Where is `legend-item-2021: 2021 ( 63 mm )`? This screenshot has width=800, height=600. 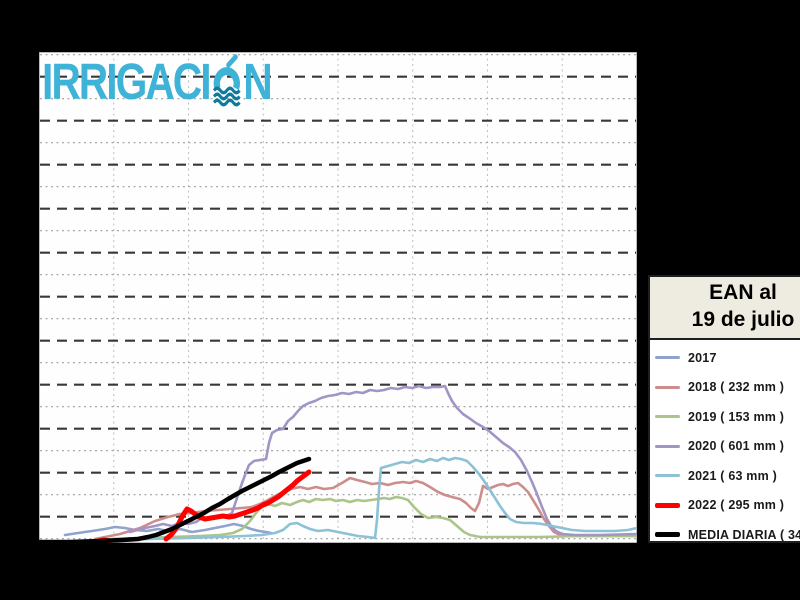
legend-item-2021: 2021 ( 63 mm ) is located at coordinates (725, 476).